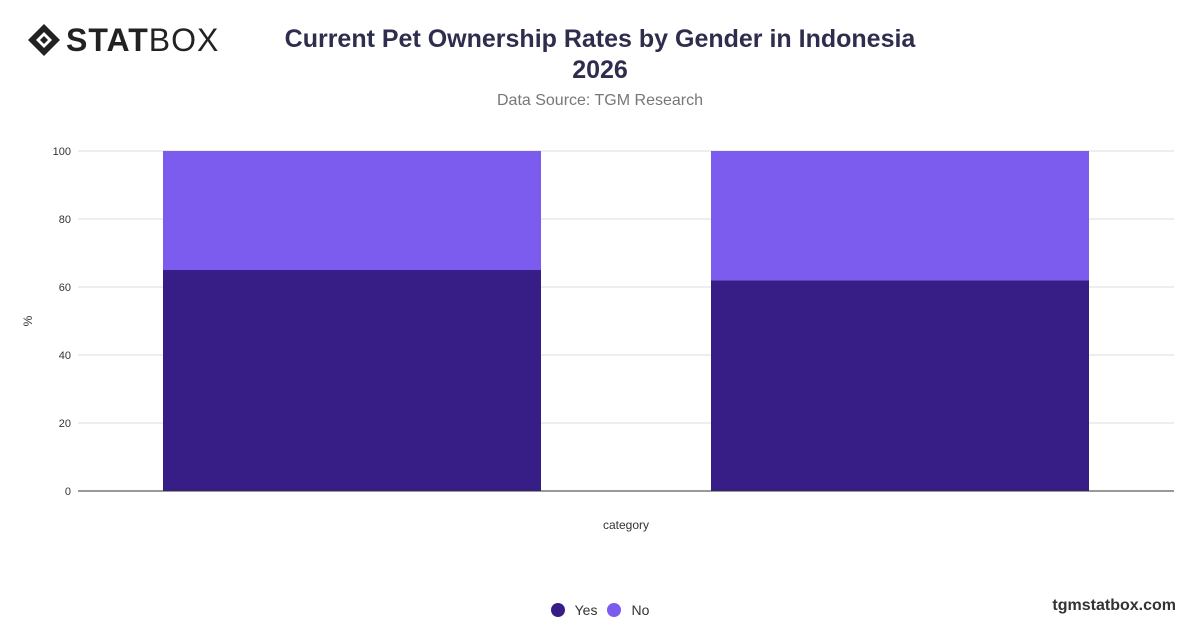 Image resolution: width=1200 pixels, height=628 pixels. What do you see at coordinates (65, 424) in the screenshot?
I see `y-tick-label: 20` at bounding box center [65, 424].